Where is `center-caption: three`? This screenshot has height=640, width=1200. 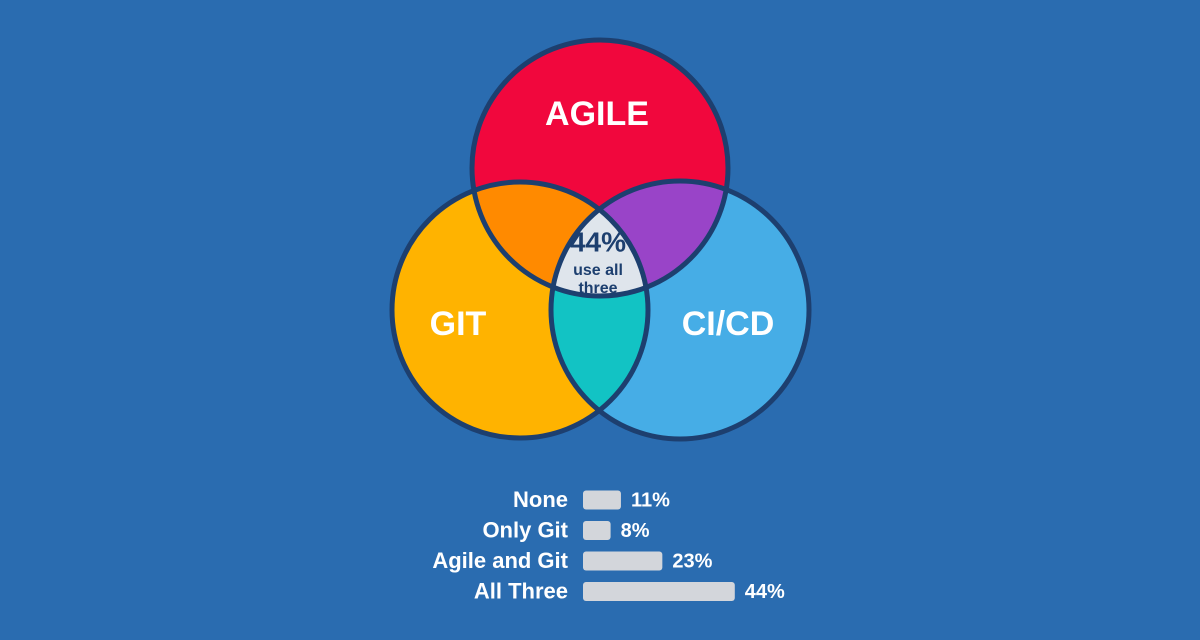
center-caption: three is located at coordinates (597, 288).